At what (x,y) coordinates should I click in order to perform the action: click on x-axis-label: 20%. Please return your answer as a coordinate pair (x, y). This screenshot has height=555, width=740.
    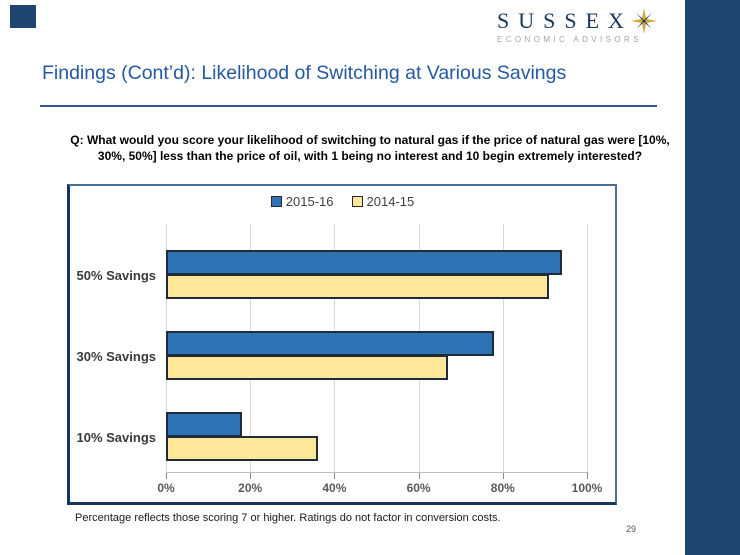
    Looking at the image, I should click on (250, 488).